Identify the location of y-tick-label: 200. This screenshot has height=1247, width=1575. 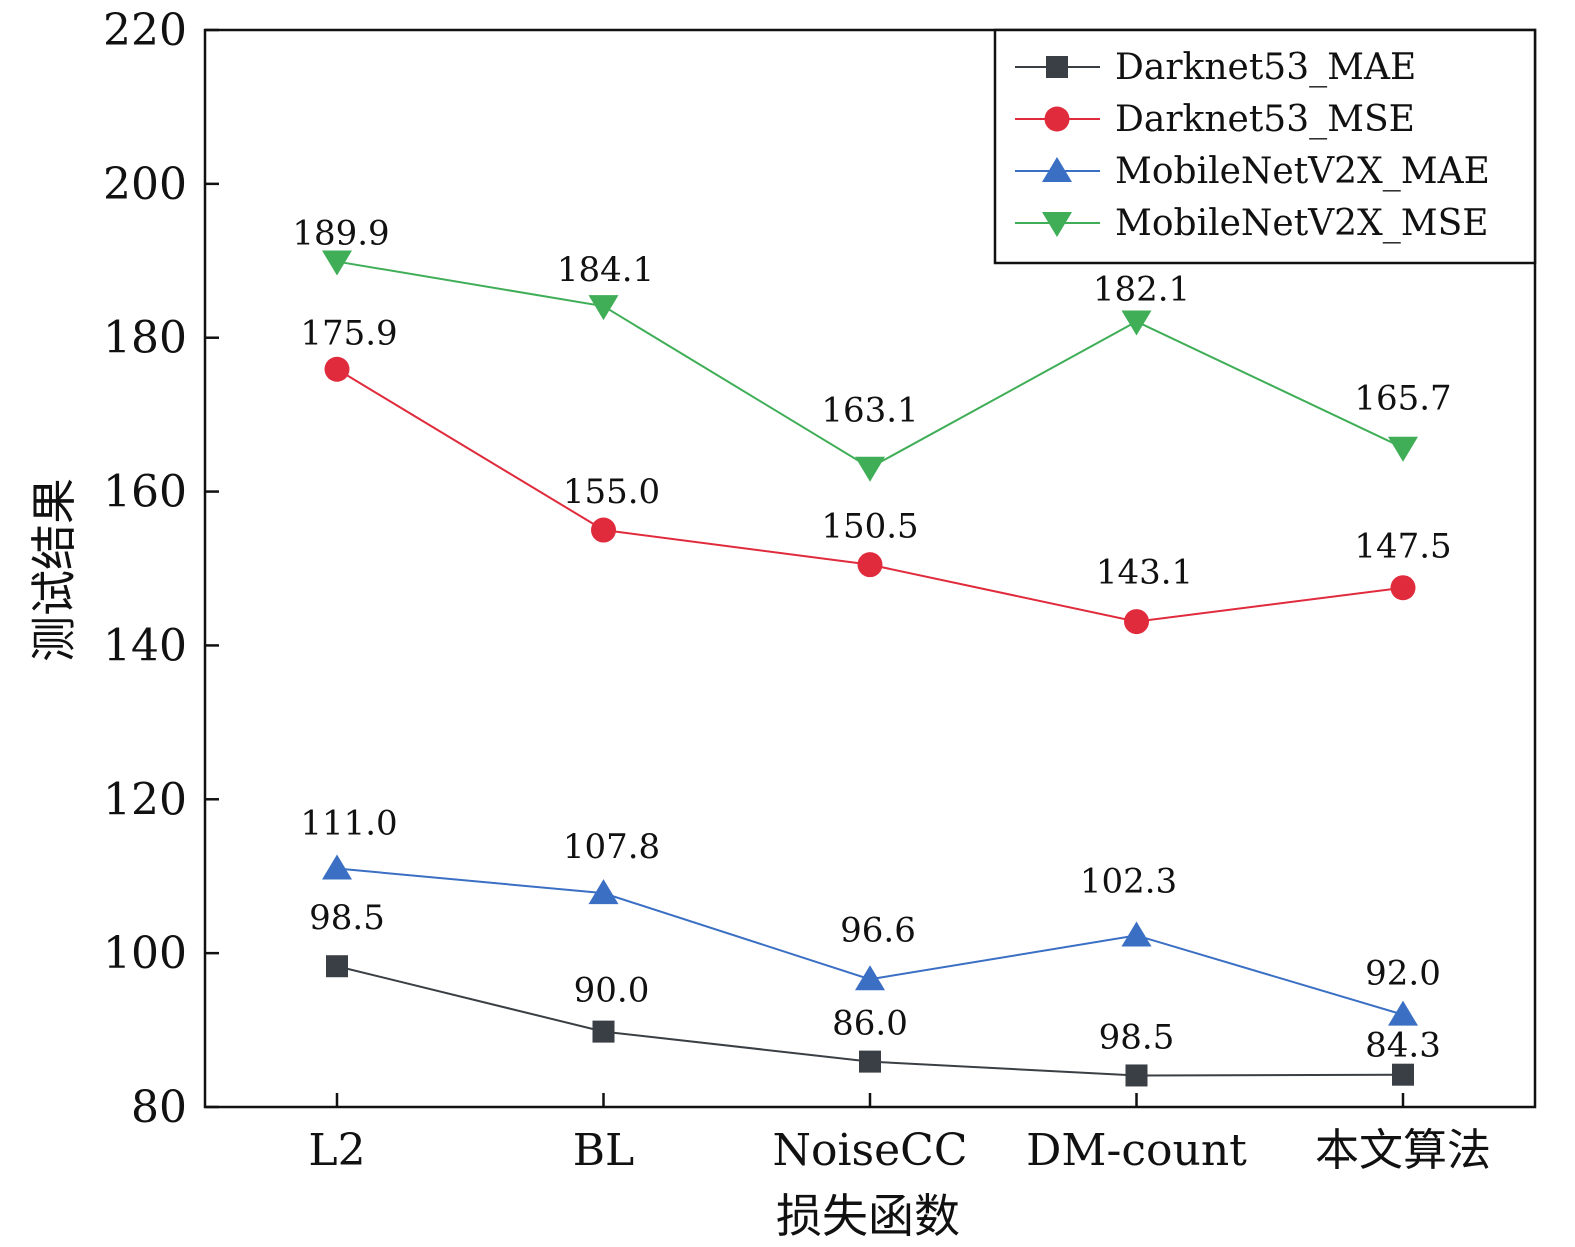
(145, 184).